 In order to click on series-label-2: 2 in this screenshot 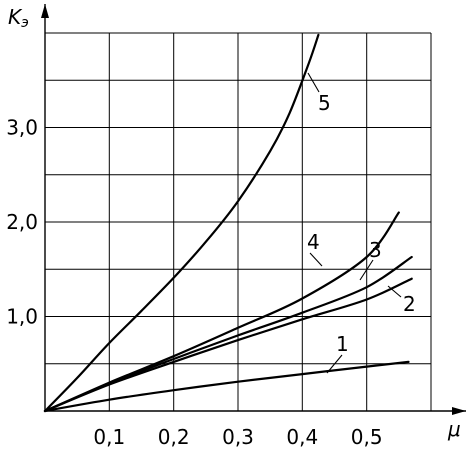, I will do `click(409, 304)`.